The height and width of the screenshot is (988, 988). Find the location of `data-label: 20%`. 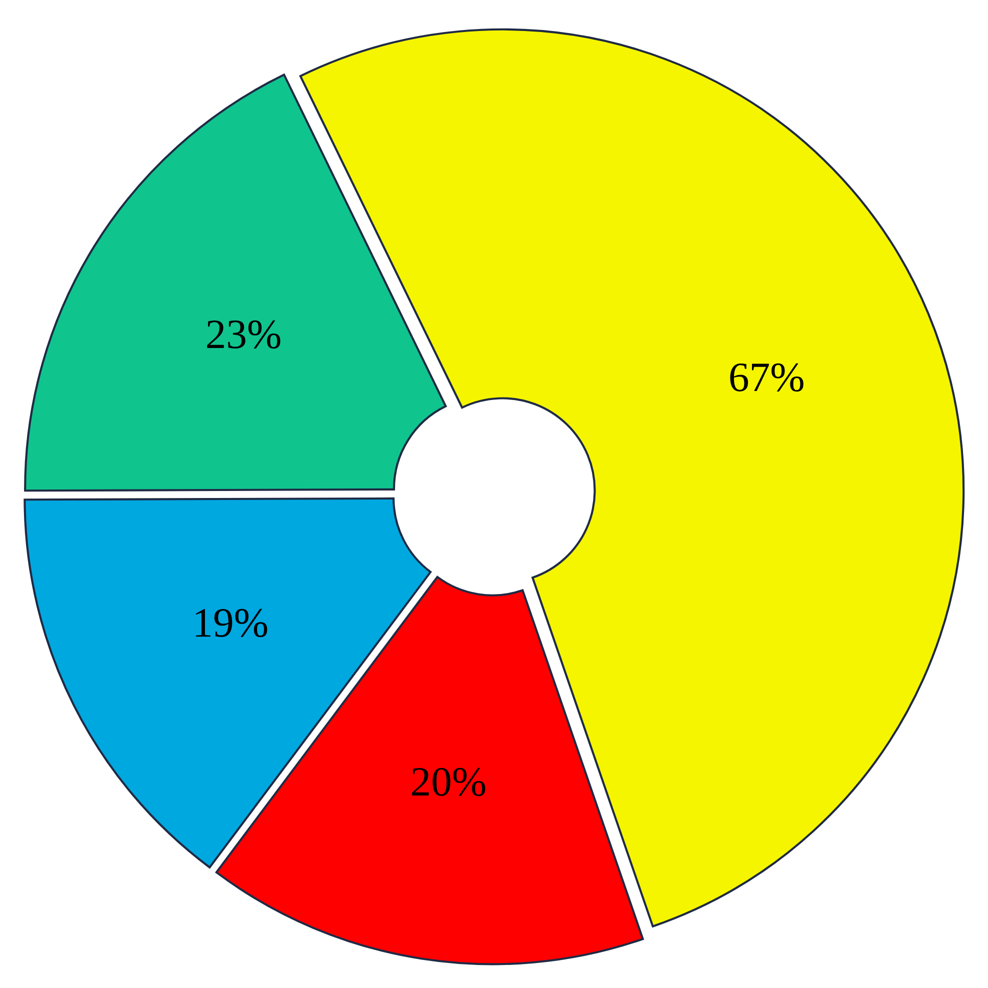

data-label: 20% is located at coordinates (449, 782).